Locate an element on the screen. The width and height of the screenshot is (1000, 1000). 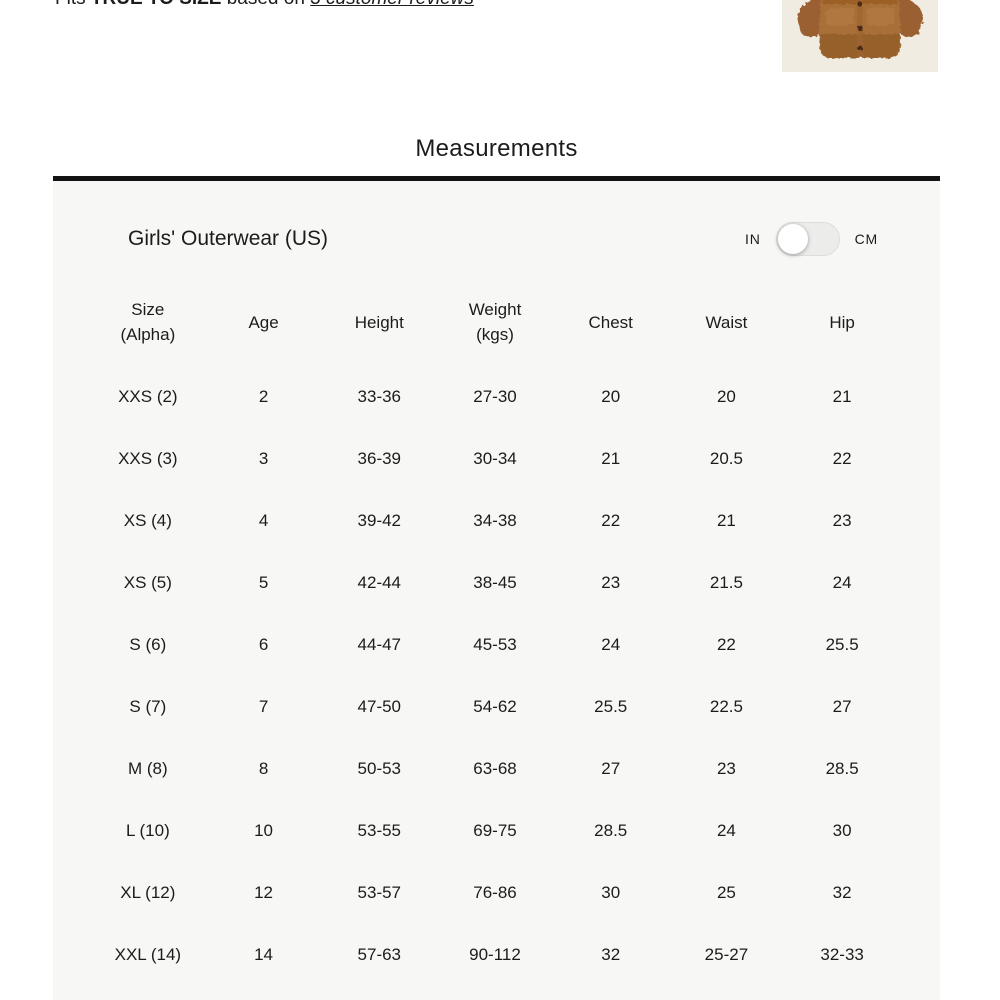
table-row: S (7) 7 47-50 54-62 25.5 22.5 27 is located at coordinates (495, 707).